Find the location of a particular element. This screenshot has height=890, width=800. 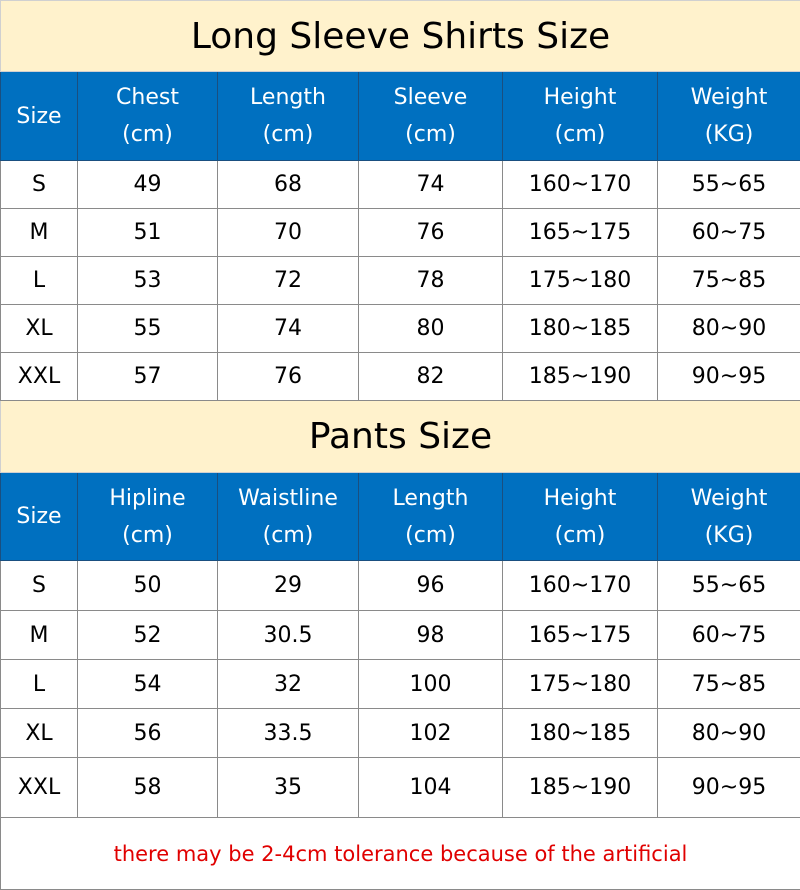

table-cell: 104 is located at coordinates (431, 788).